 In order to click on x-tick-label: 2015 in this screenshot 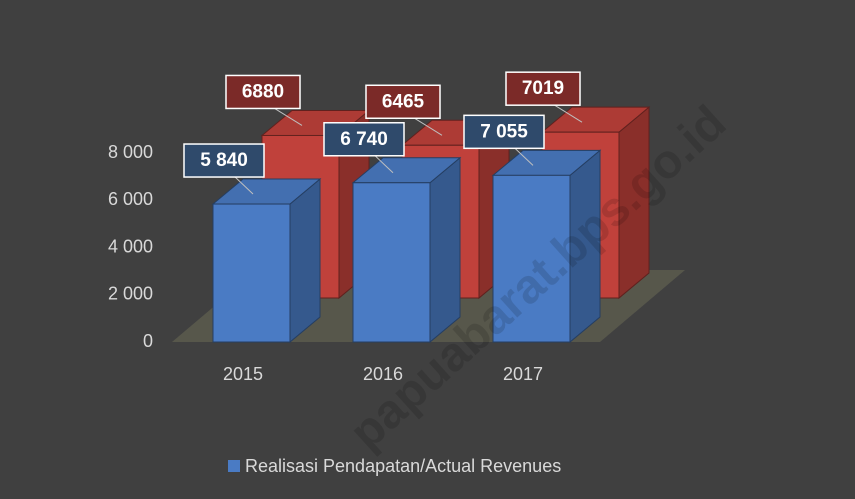, I will do `click(243, 374)`.